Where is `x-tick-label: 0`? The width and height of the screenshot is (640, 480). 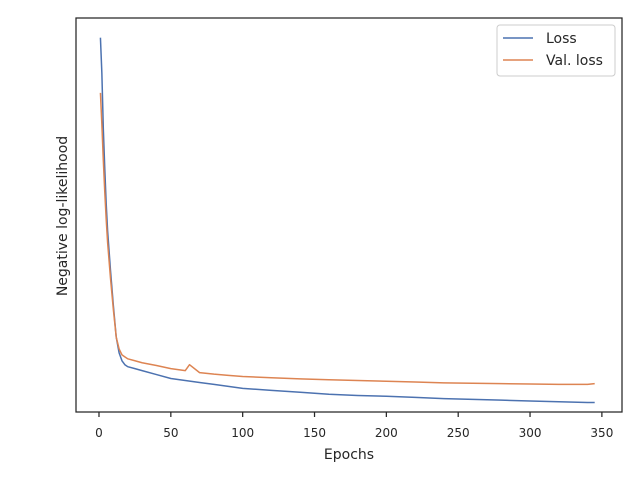 x-tick-label: 0 is located at coordinates (99, 433).